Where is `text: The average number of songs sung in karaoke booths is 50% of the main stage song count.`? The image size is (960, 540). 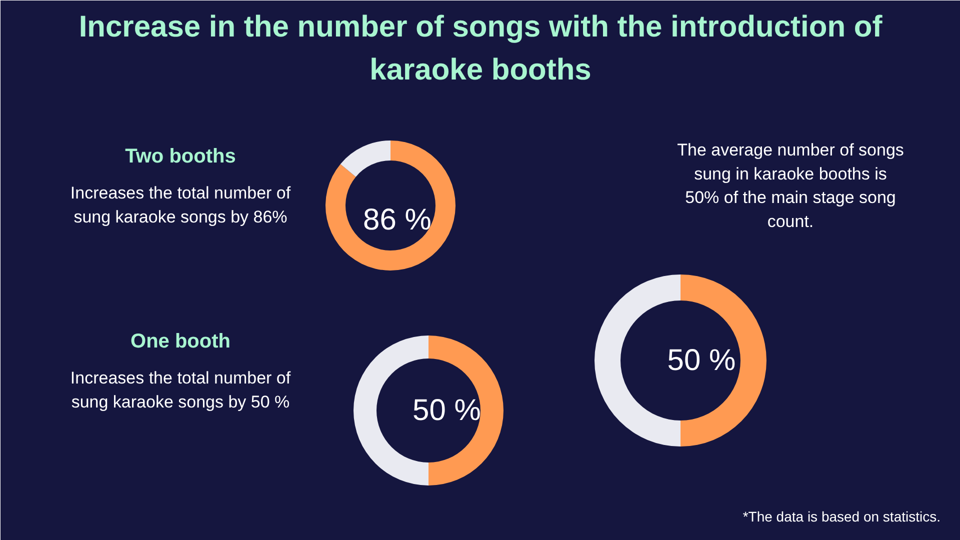
text: The average number of songs sung in karaoke booths is 50% of the main stage song count. is located at coordinates (790, 185).